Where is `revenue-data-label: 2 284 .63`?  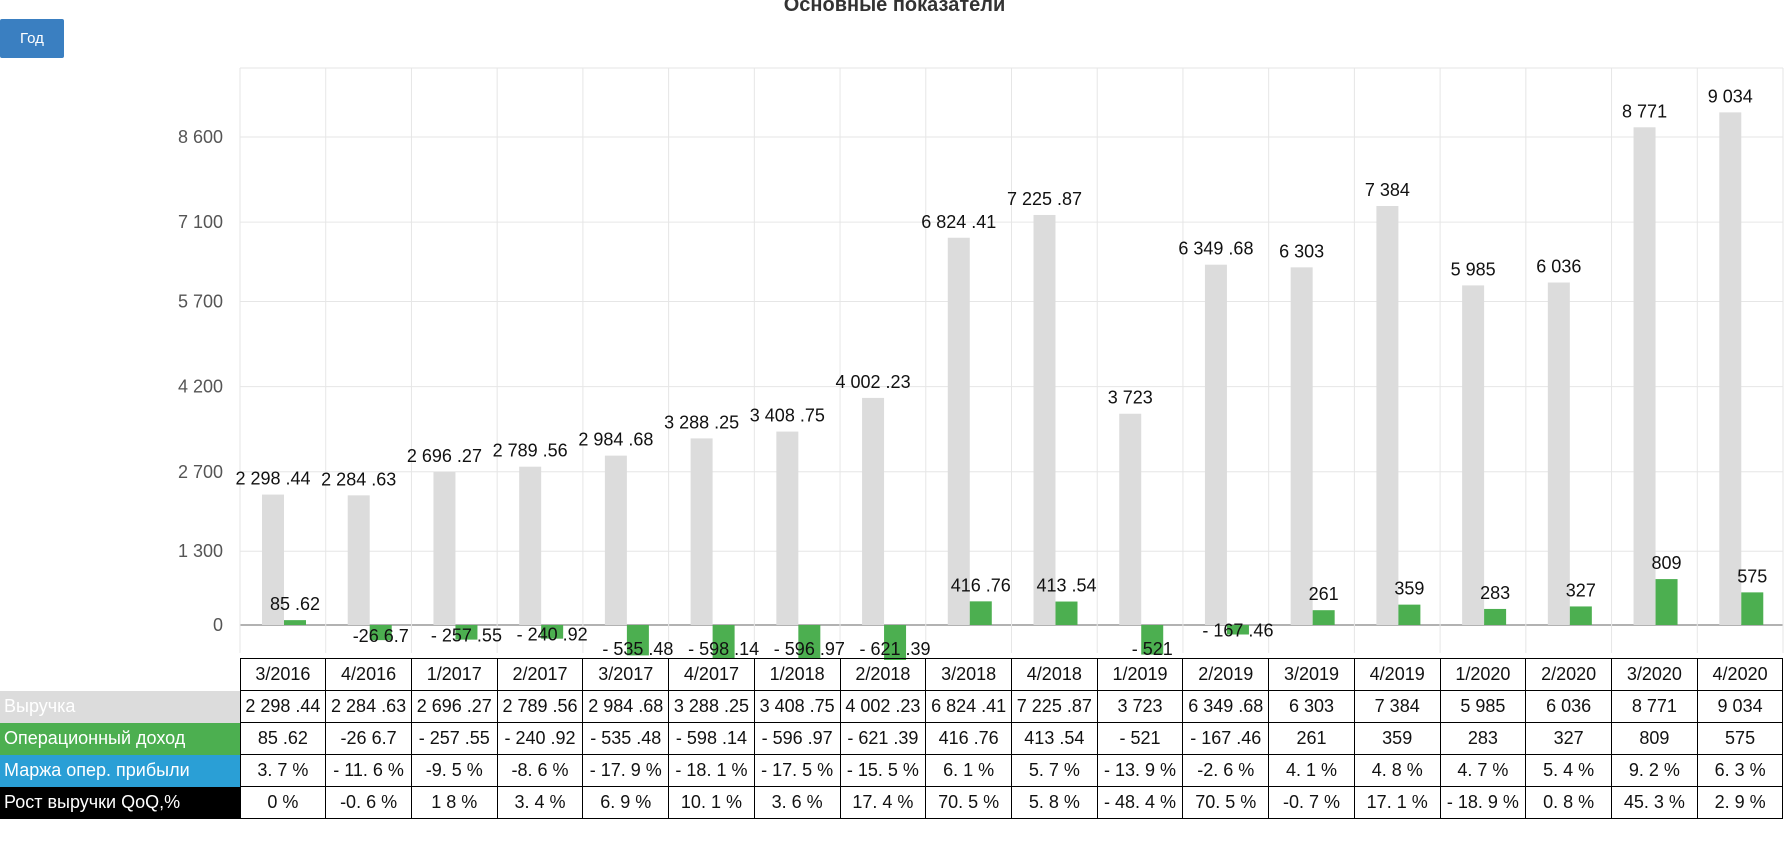
revenue-data-label: 2 284 .63 is located at coordinates (358, 479).